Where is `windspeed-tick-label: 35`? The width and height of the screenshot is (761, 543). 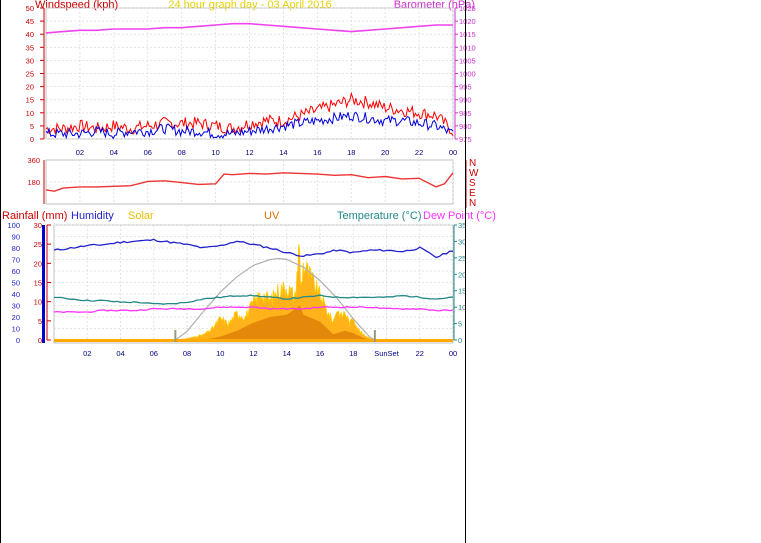 windspeed-tick-label: 35 is located at coordinates (30, 47).